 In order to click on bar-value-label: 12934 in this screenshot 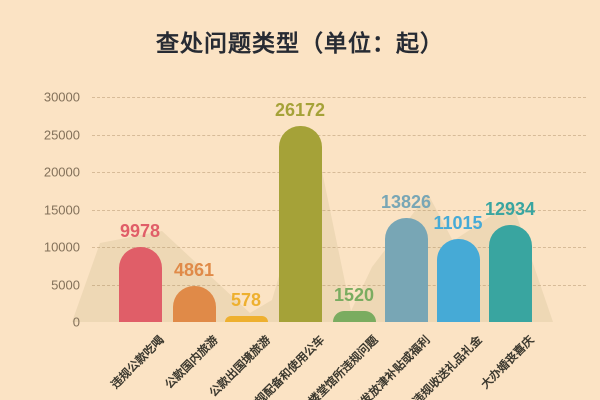, I will do `click(510, 209)`.